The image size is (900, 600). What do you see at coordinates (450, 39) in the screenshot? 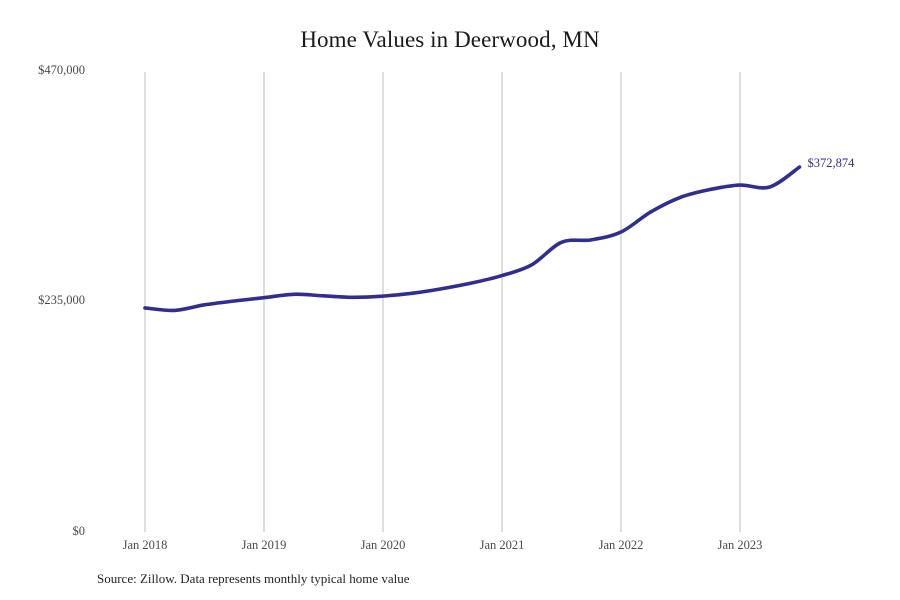
I see `chart-title: Home Values in Deerwood, MN` at bounding box center [450, 39].